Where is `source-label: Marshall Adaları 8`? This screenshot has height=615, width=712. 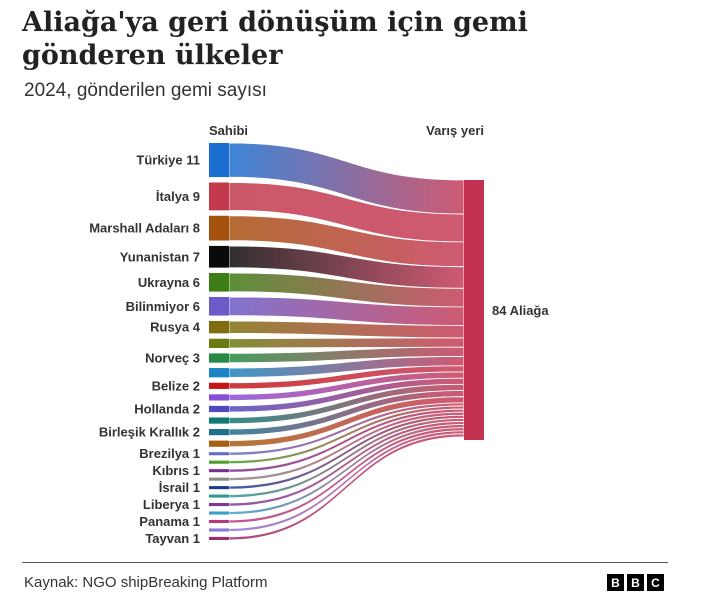 source-label: Marshall Adaları 8 is located at coordinates (144, 228).